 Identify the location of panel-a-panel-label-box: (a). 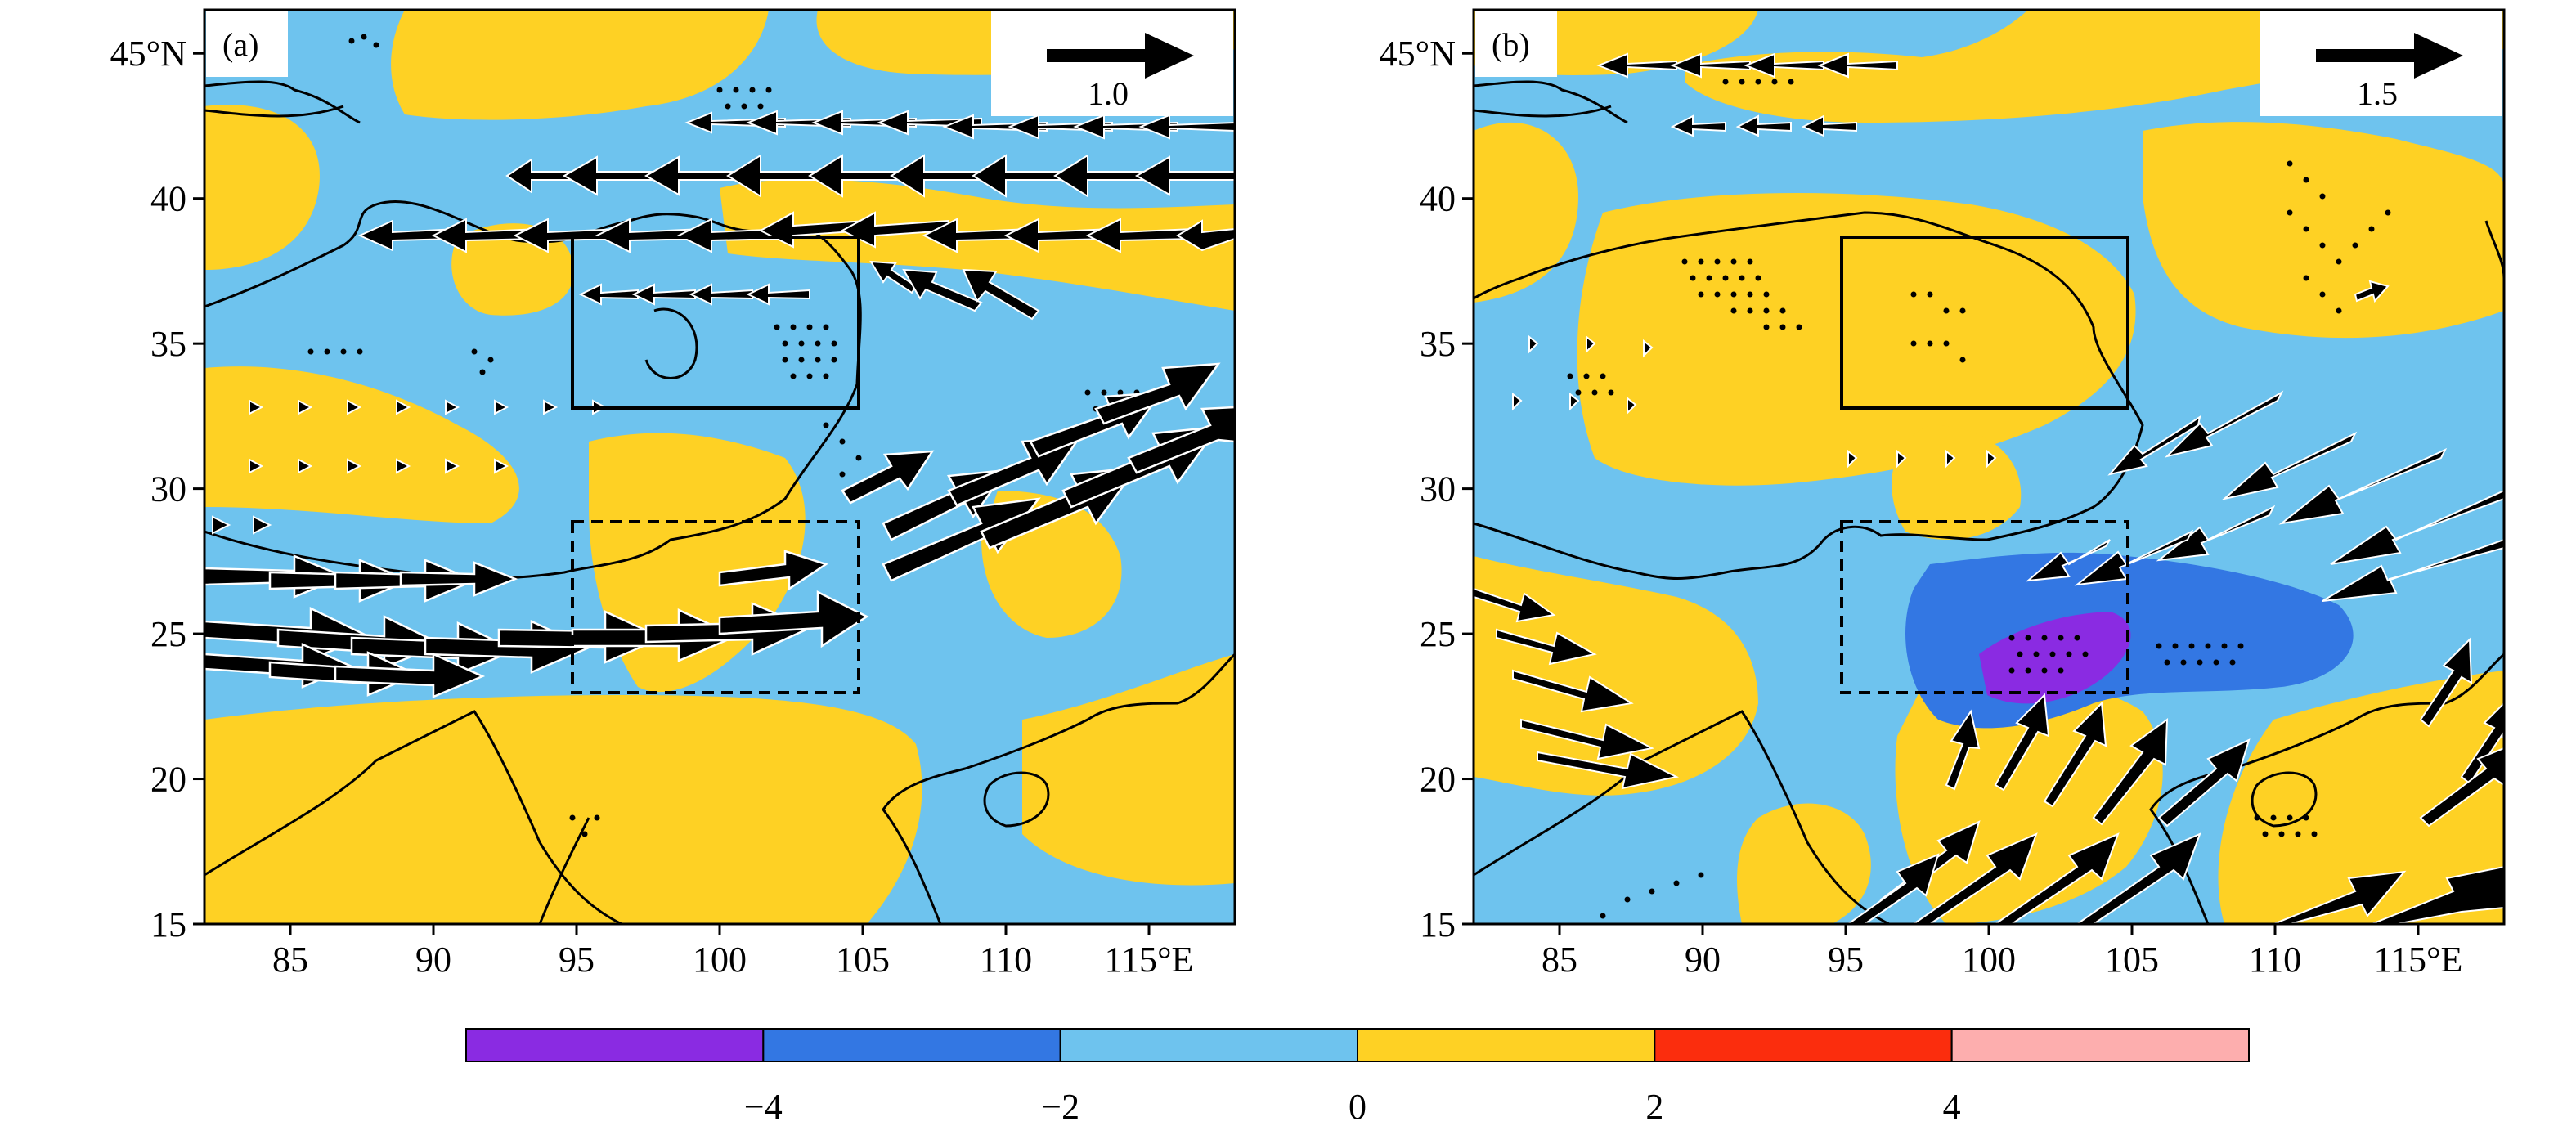
(247, 44).